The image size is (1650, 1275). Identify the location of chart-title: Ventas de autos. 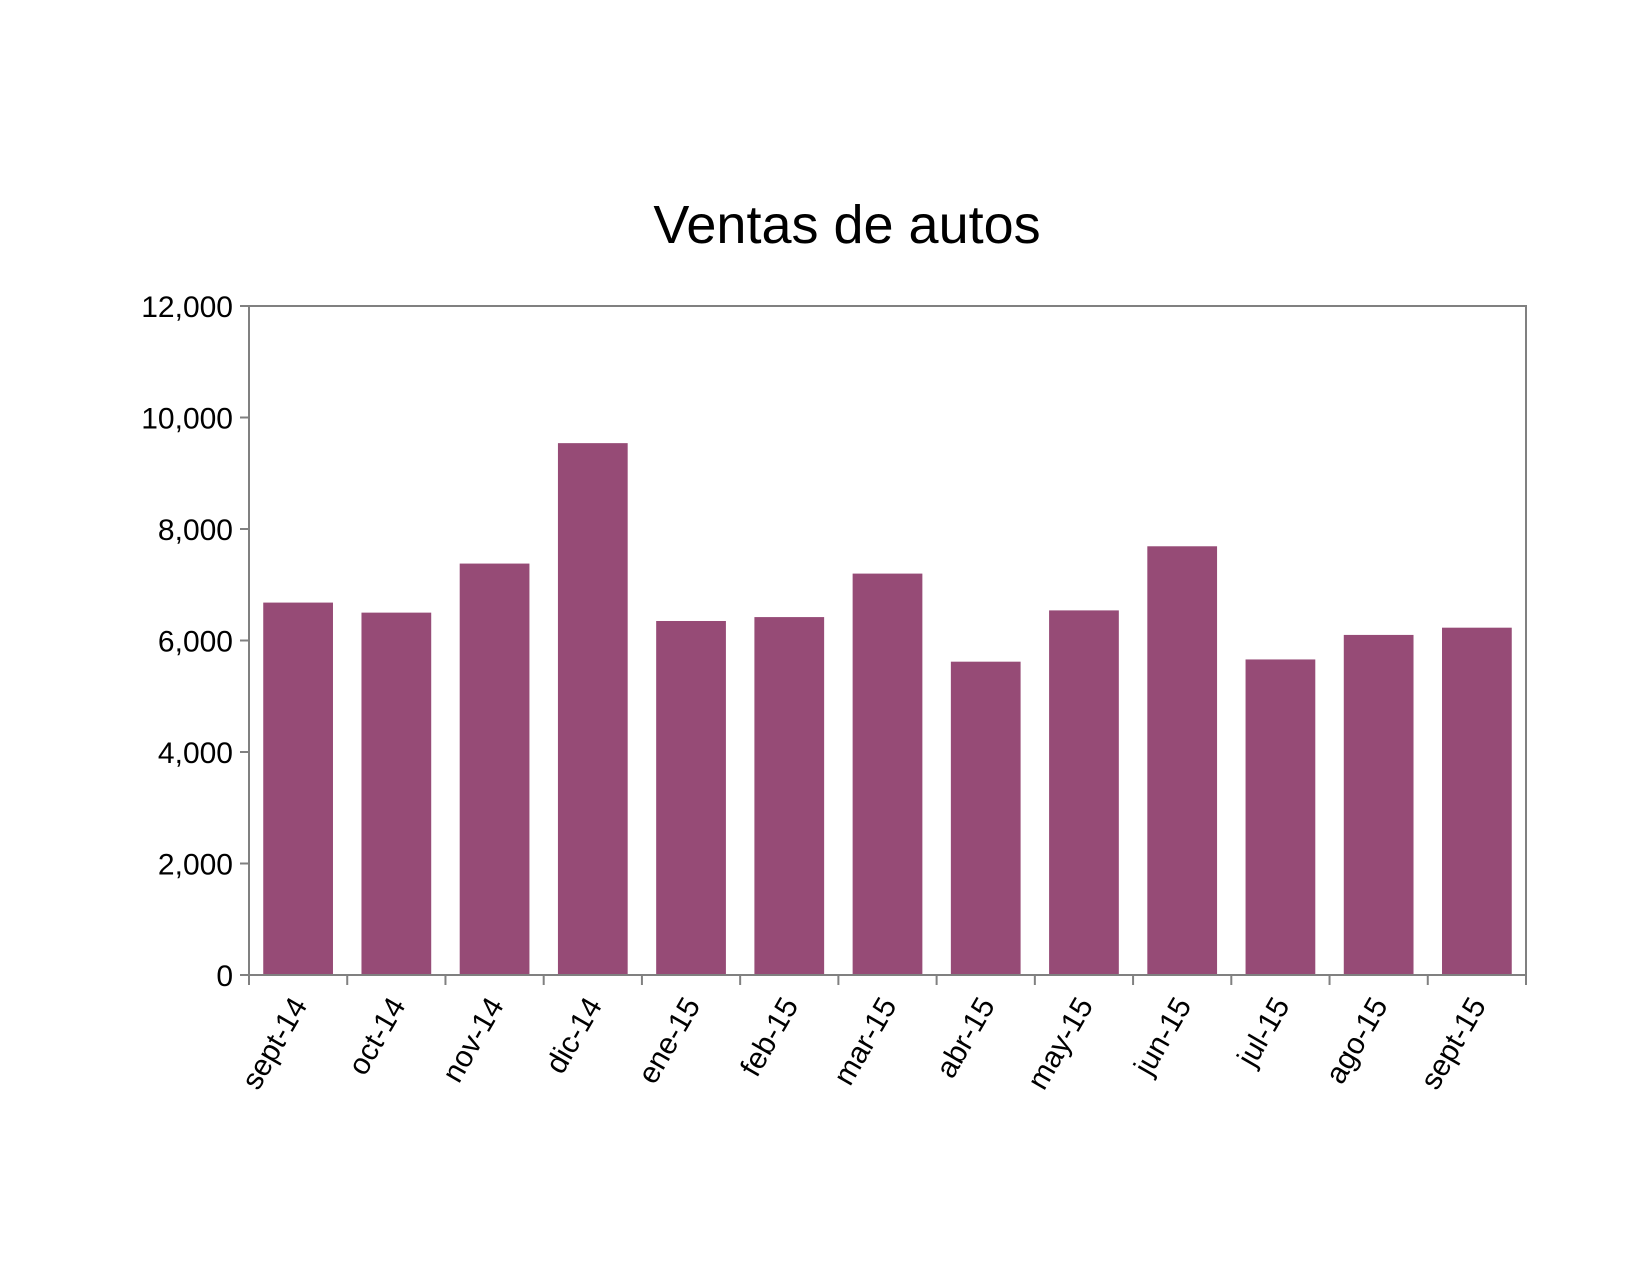
(846, 225).